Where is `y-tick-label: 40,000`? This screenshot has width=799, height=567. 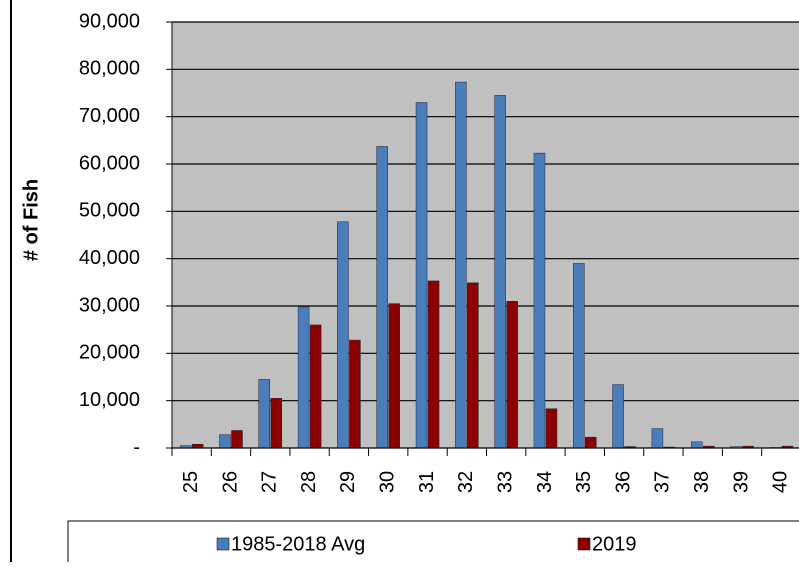 y-tick-label: 40,000 is located at coordinates (109, 258).